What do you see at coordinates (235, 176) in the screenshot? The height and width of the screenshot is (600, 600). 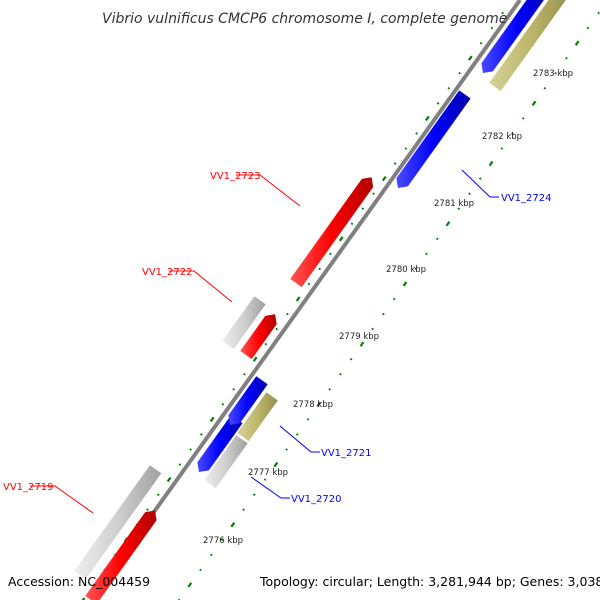 I see `gene-label-vv1-2723: VV1_2723` at bounding box center [235, 176].